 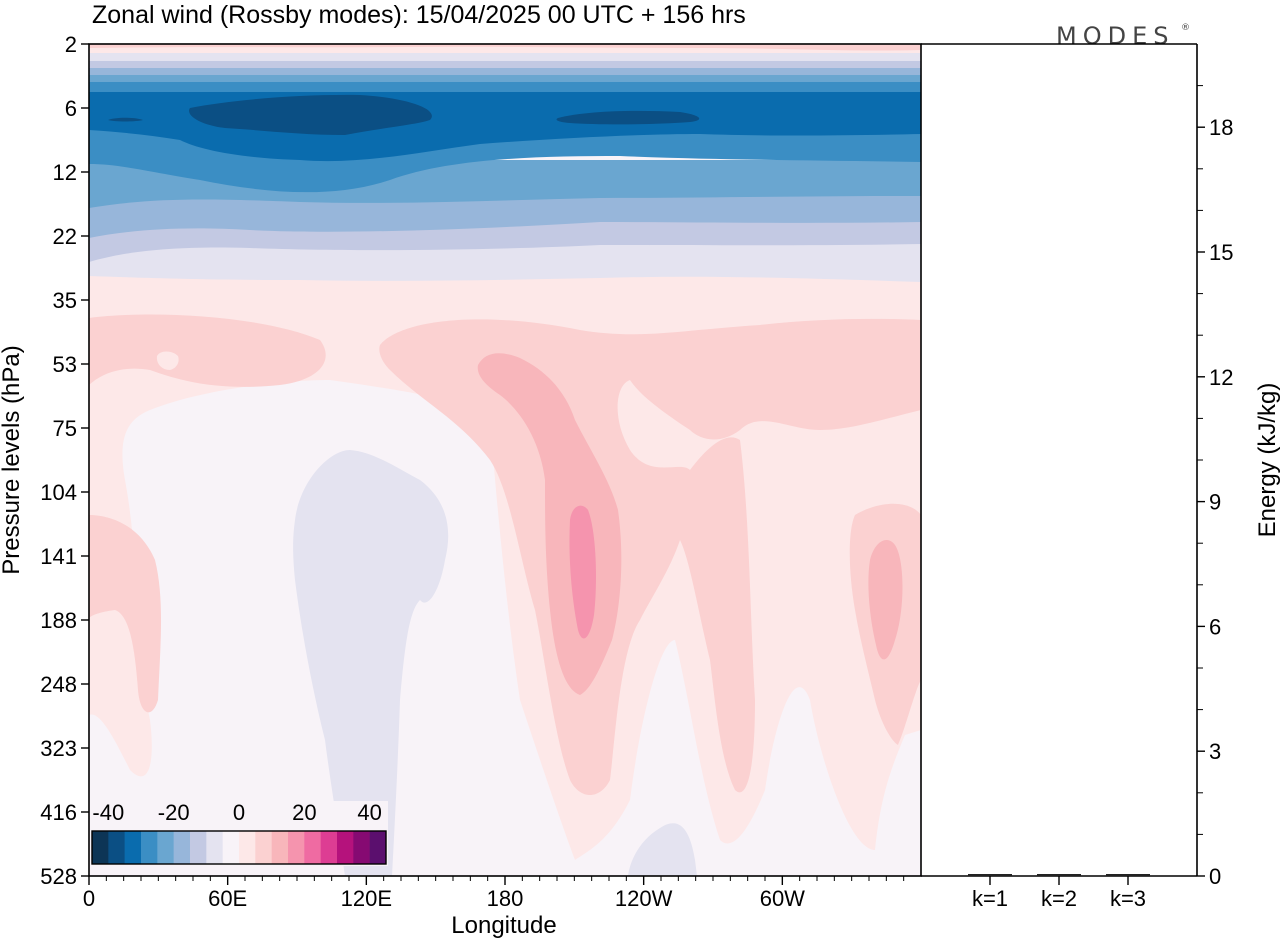 What do you see at coordinates (65, 428) in the screenshot?
I see `y-tick-label: 75` at bounding box center [65, 428].